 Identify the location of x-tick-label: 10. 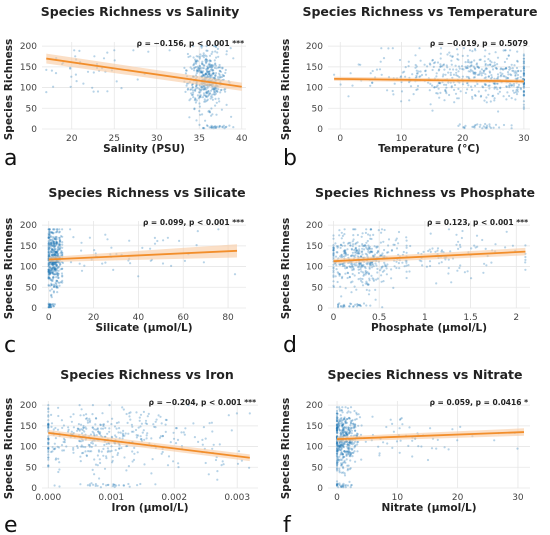
(402, 139).